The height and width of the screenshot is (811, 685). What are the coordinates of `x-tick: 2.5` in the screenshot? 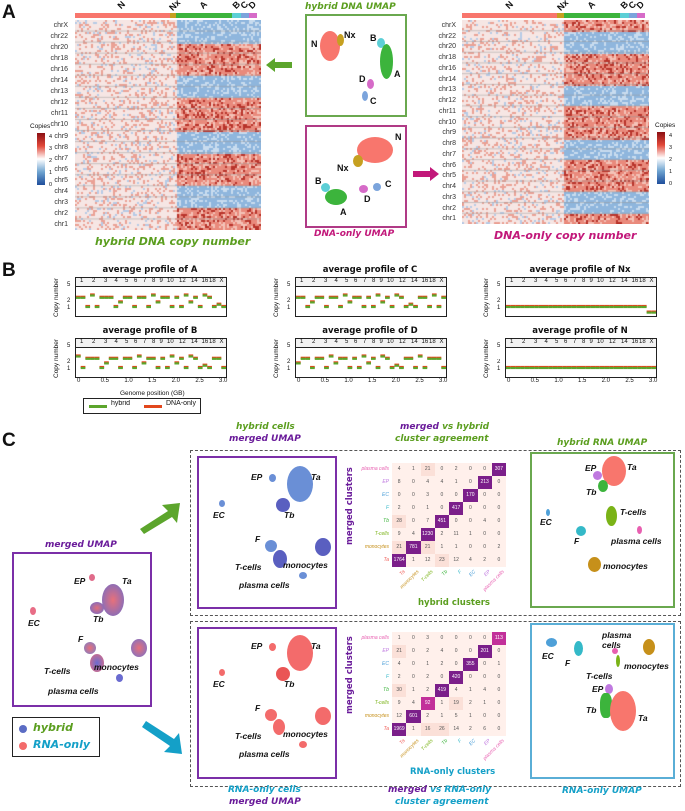 It's located at (199, 381).